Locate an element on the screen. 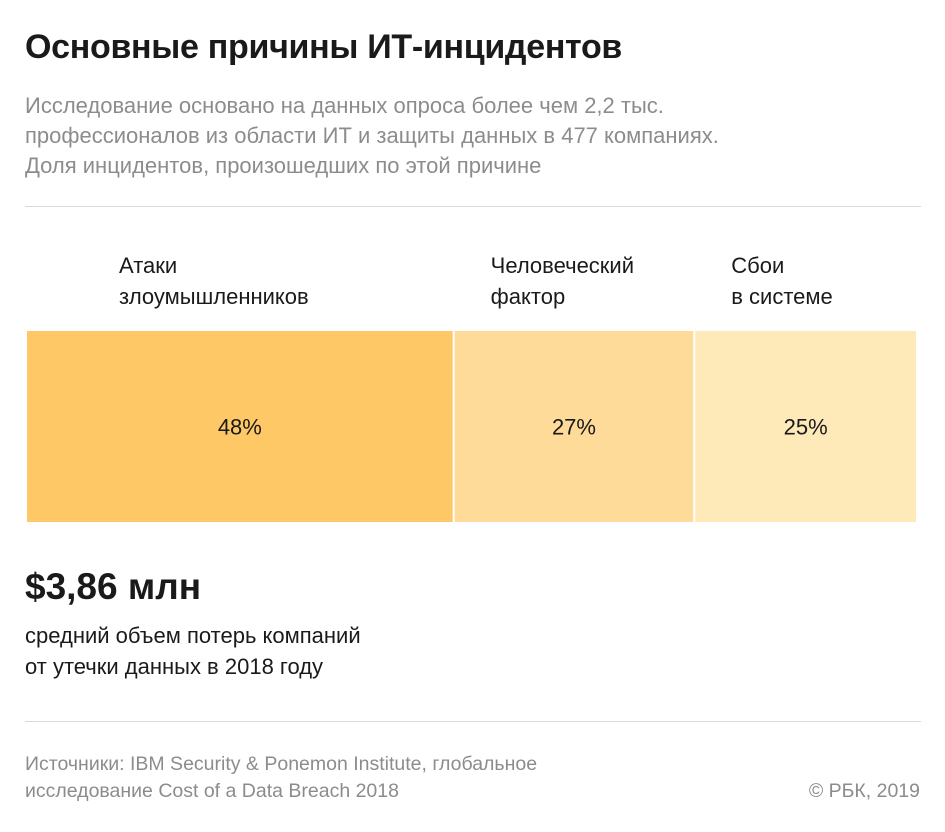 This screenshot has width=945, height=832. category-label: Сбои is located at coordinates (757, 265).